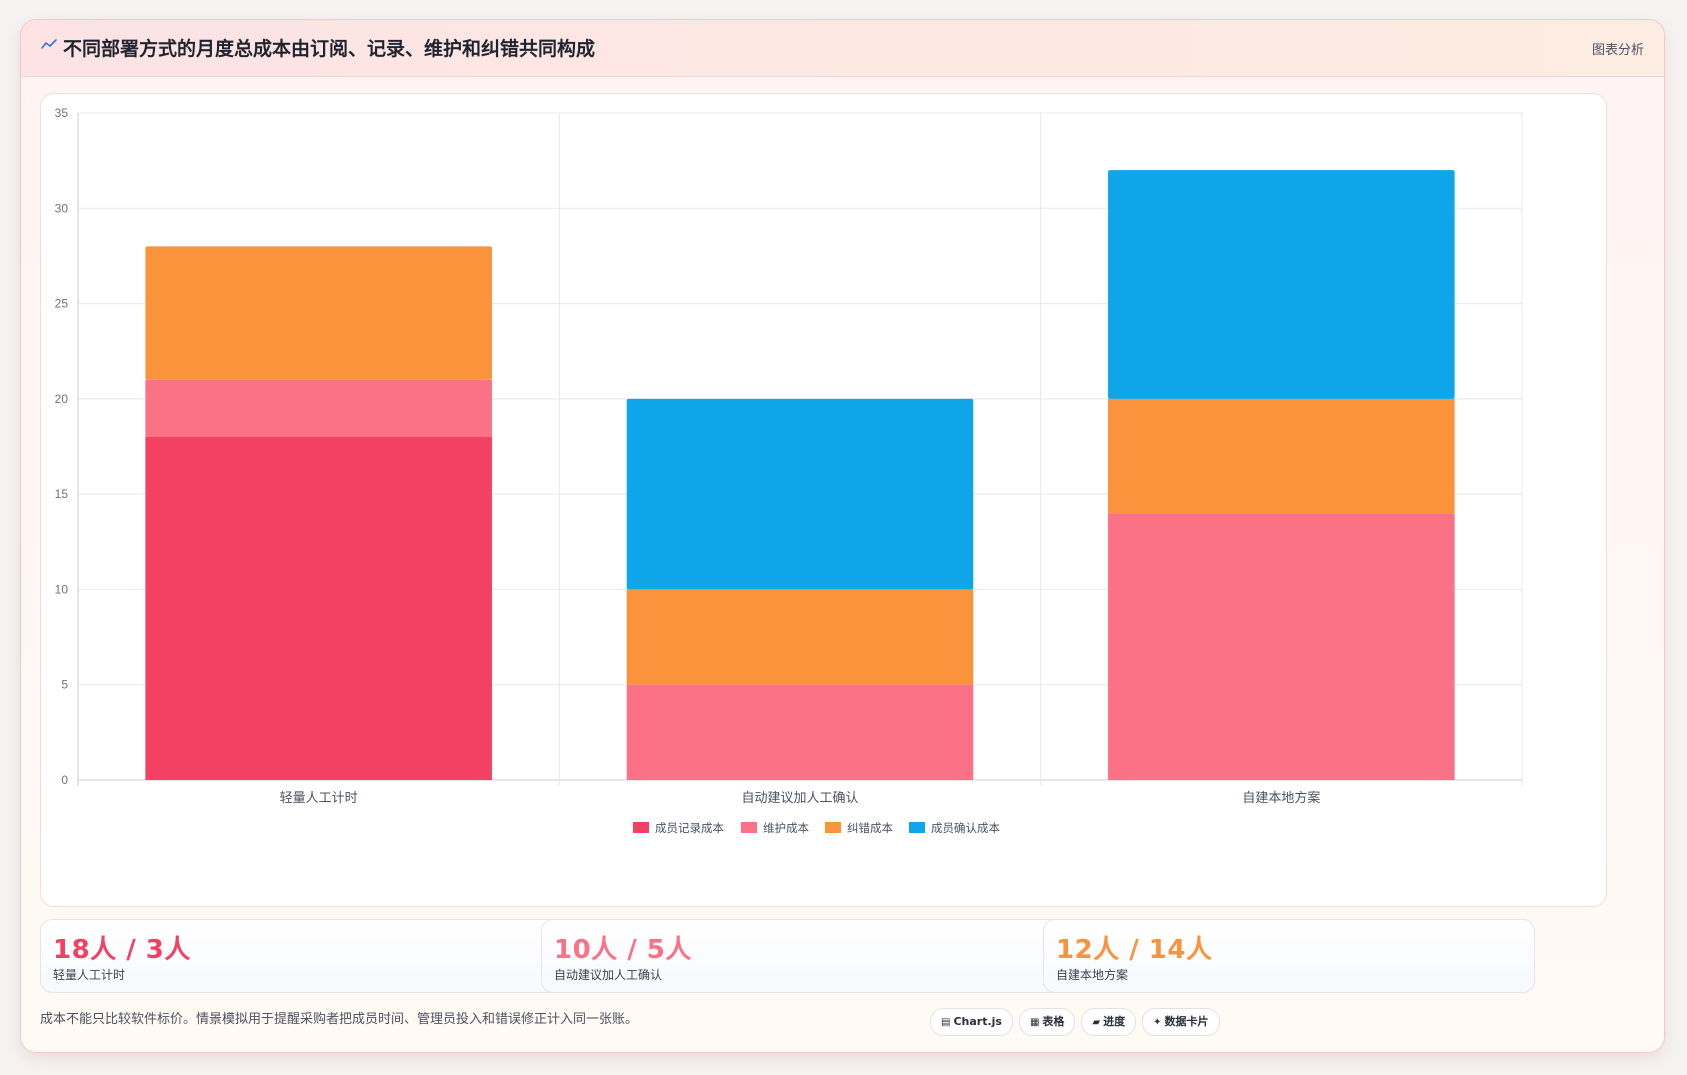 The height and width of the screenshot is (1075, 1687). What do you see at coordinates (689, 828) in the screenshot?
I see `legend-label: 成员记录成本` at bounding box center [689, 828].